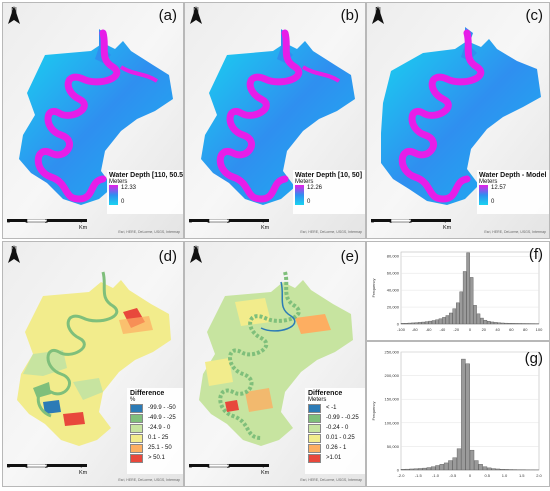 The height and width of the screenshot is (491, 550). I want to click on legend-class: -0.24 - 0, so click(336, 428).